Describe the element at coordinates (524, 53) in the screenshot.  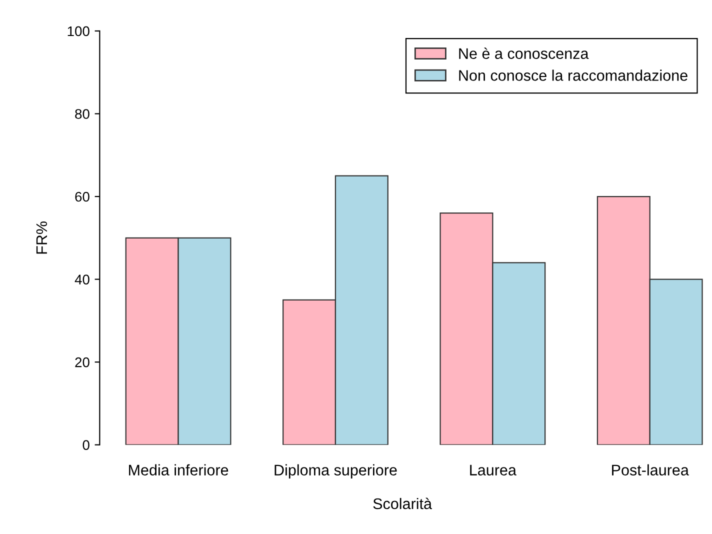
I see `legend-label: Ne è a conoscenza` at that location.